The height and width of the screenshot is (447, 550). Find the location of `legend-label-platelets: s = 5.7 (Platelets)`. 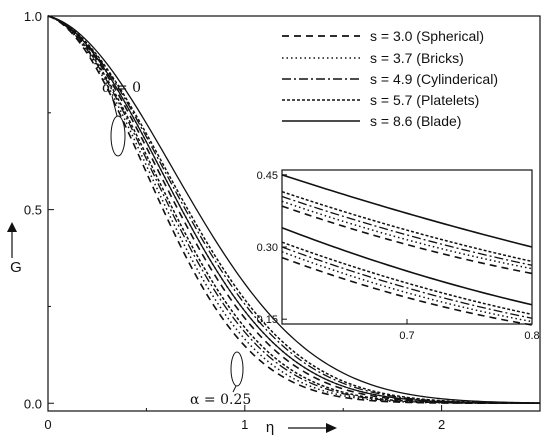

legend-label-platelets: s = 5.7 (Platelets) is located at coordinates (424, 100).